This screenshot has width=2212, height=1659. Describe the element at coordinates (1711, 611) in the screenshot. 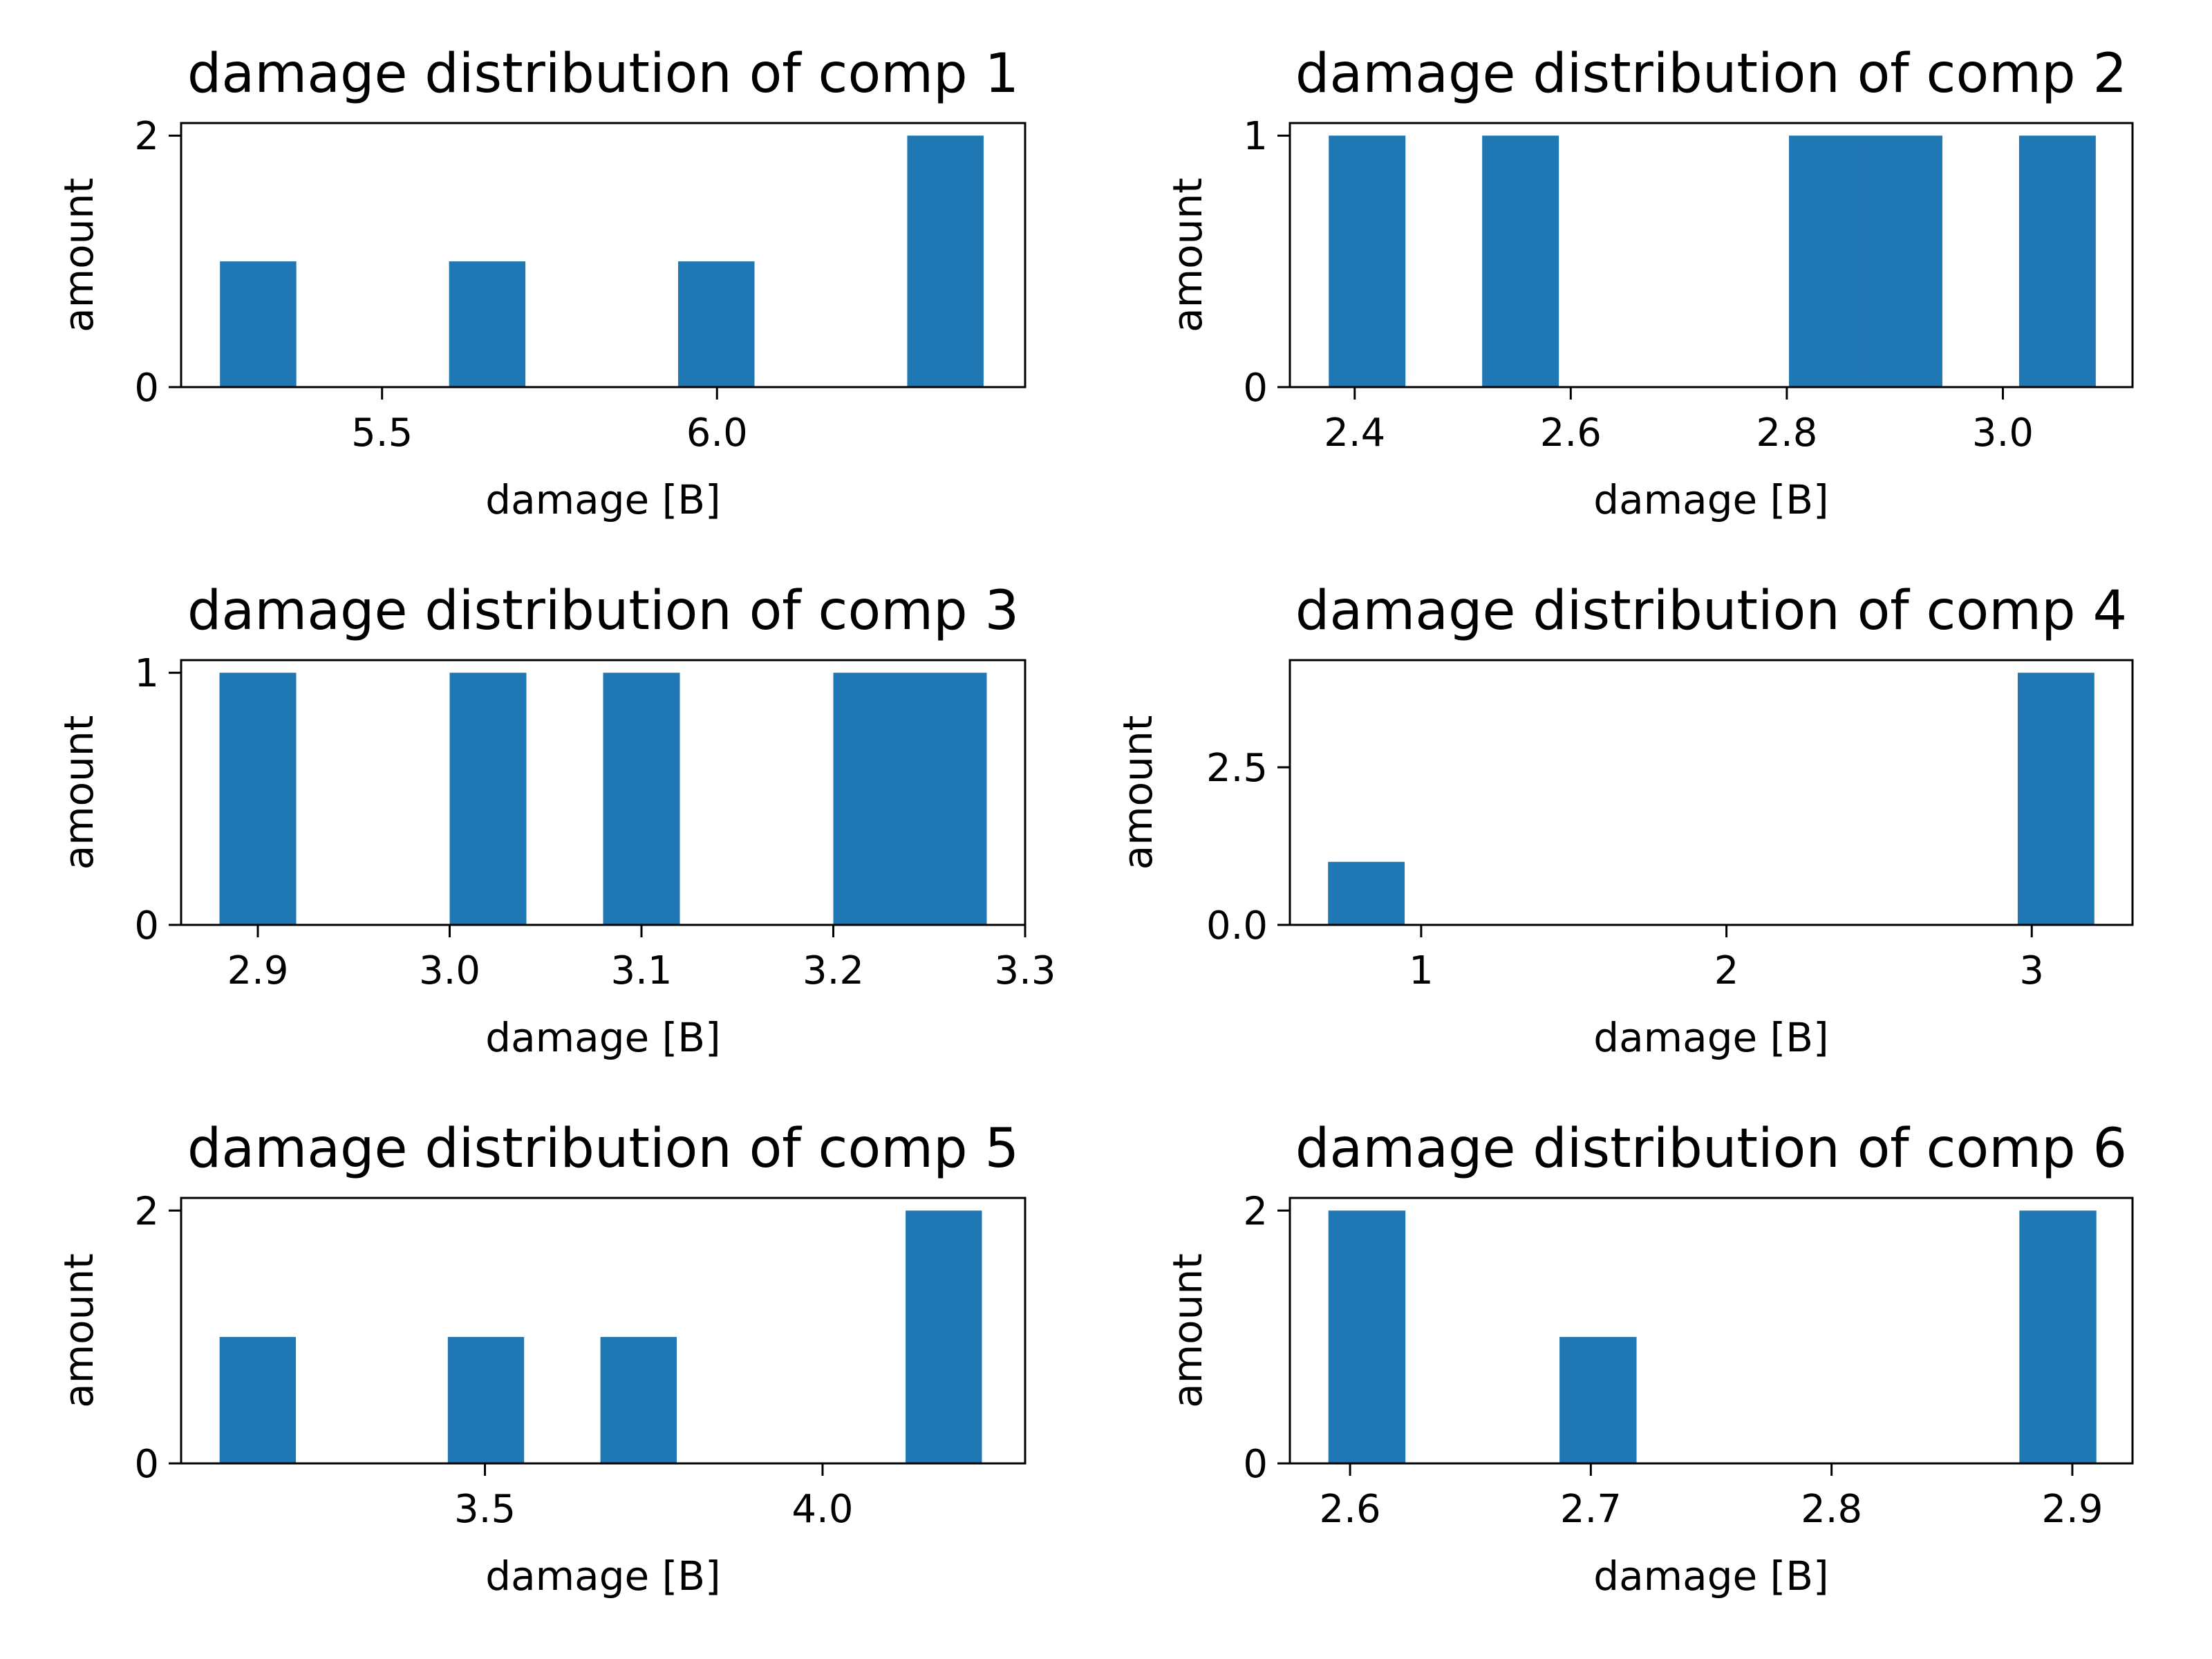

I see `subplot-title-4: damage distribution of comp 4` at that location.